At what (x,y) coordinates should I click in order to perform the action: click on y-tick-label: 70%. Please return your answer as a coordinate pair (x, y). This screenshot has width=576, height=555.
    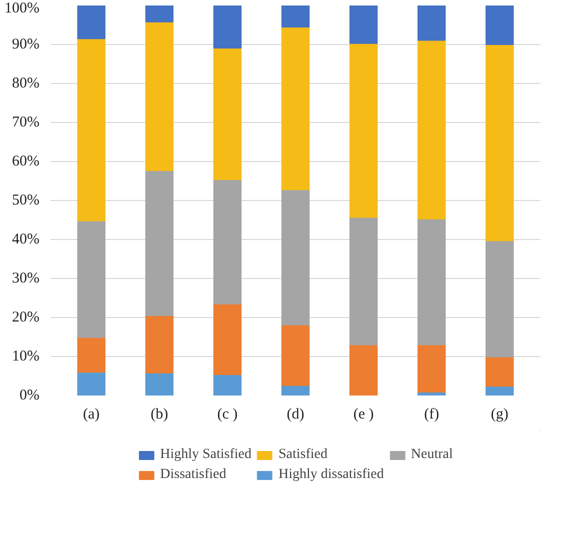
    Looking at the image, I should click on (26, 122).